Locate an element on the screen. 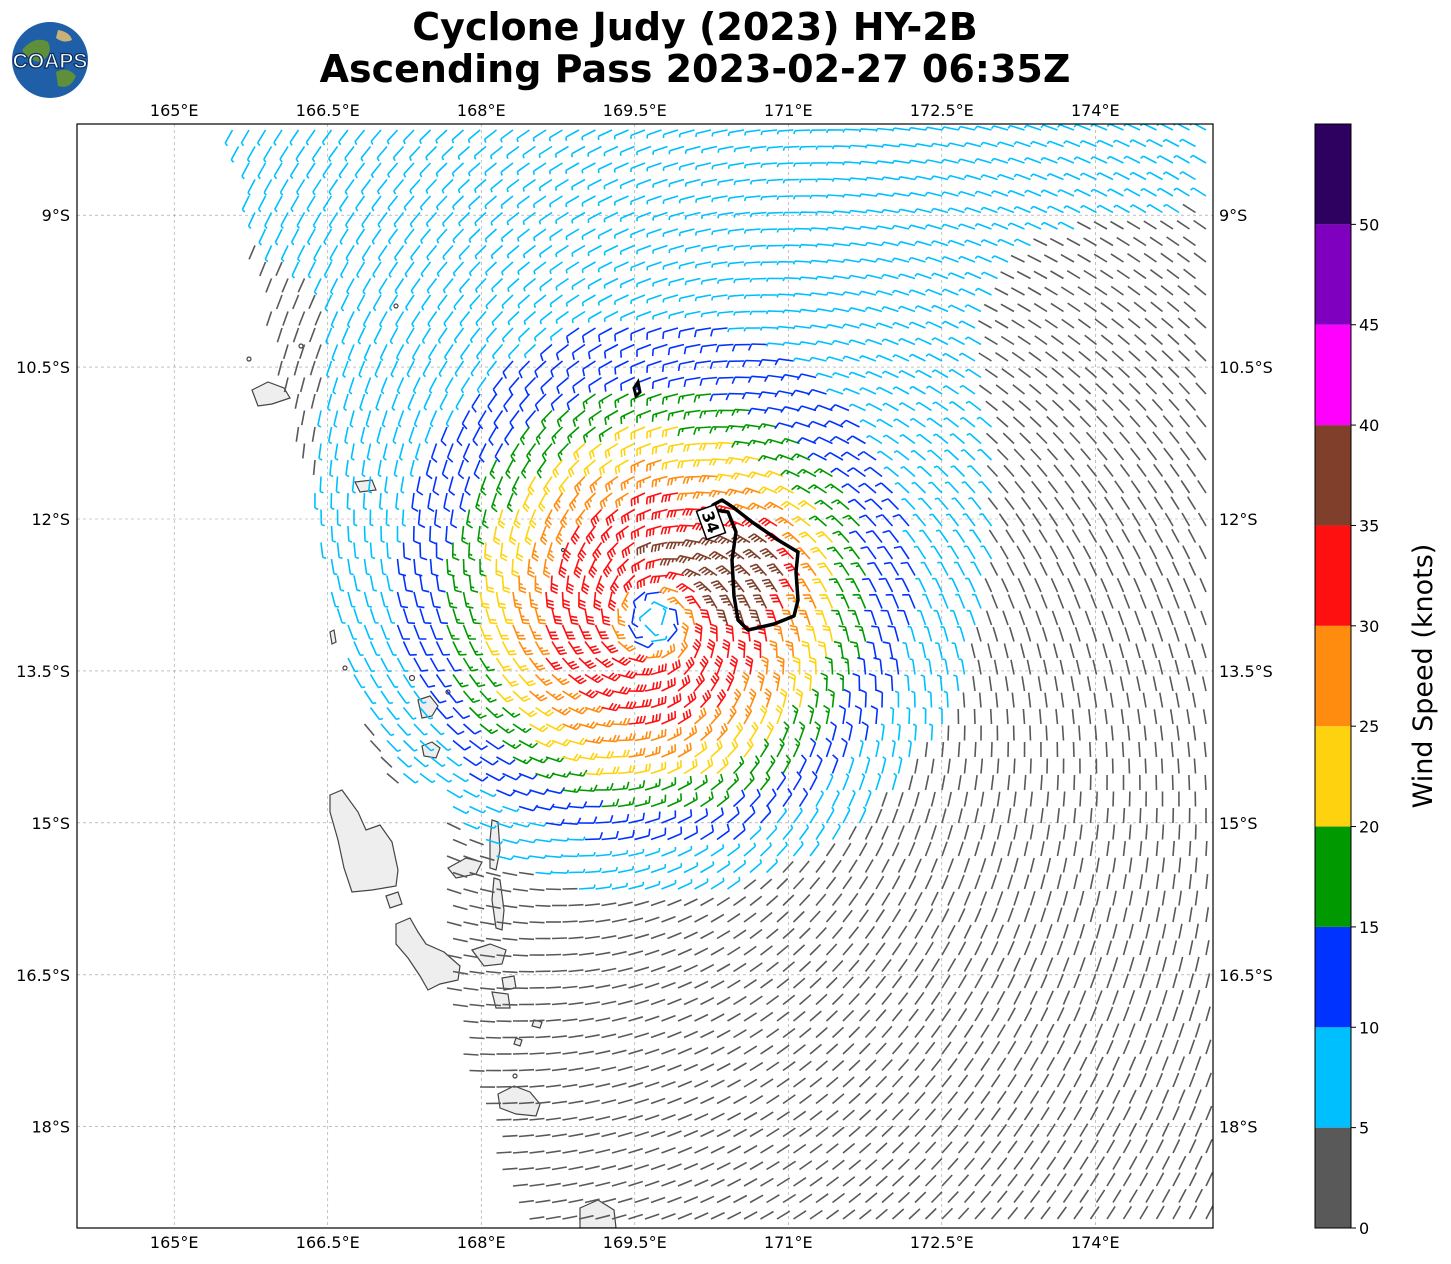 The image size is (1451, 1264). x-tick-label-bottom: 168°E is located at coordinates (481, 1242).